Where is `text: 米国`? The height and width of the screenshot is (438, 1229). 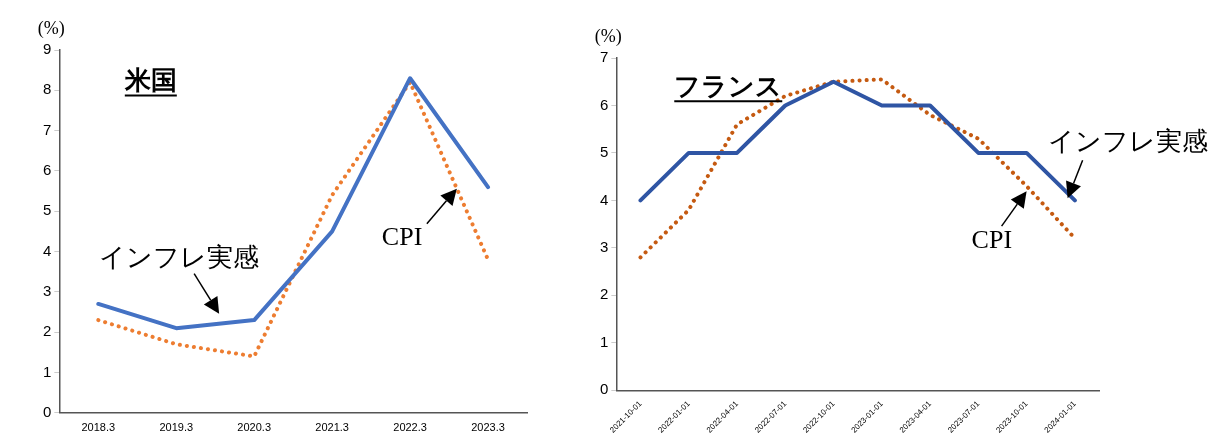 text: 米国 is located at coordinates (150, 80).